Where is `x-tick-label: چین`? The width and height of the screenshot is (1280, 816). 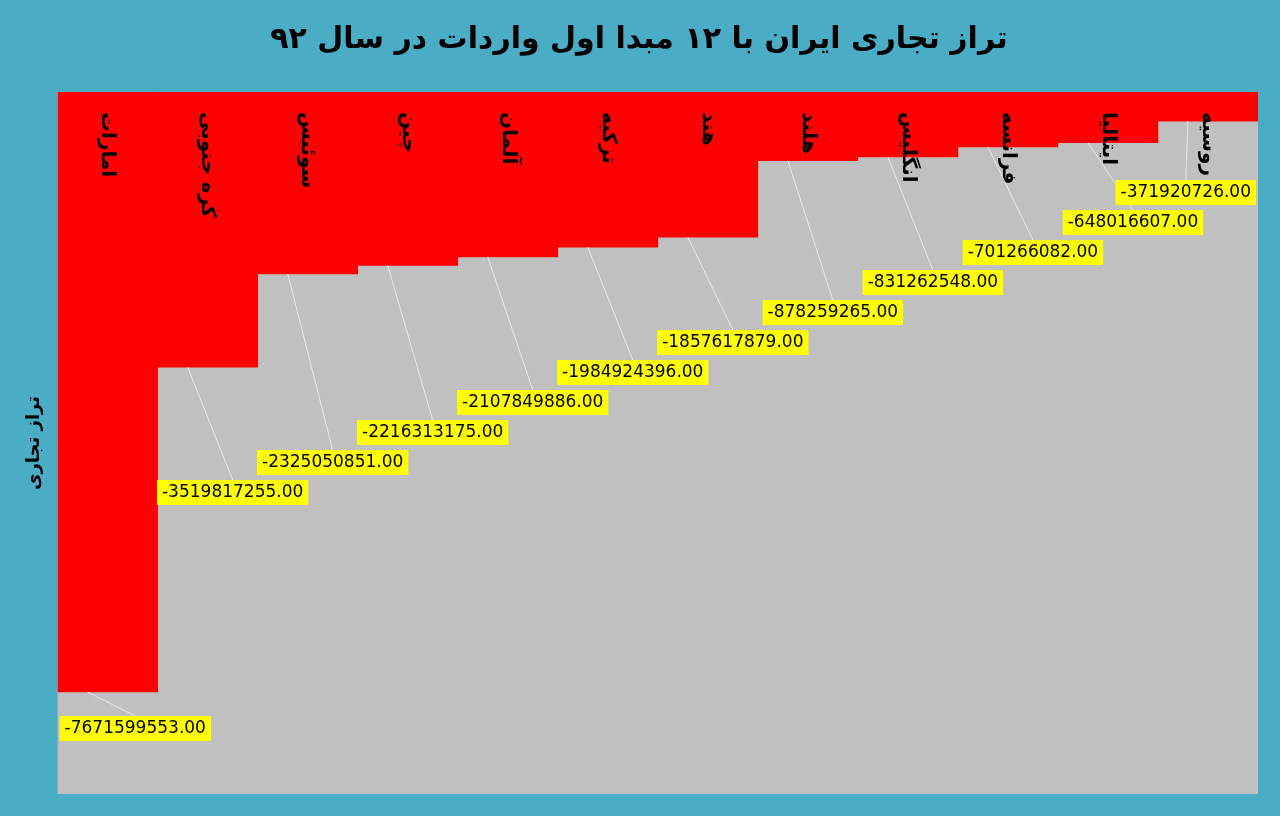 x-tick-label: چین is located at coordinates (409, 132).